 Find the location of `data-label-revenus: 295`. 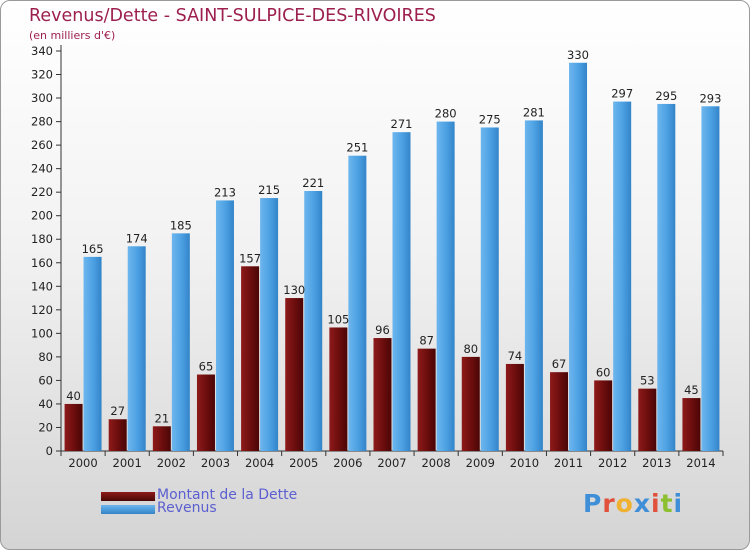

data-label-revenus: 295 is located at coordinates (666, 96).